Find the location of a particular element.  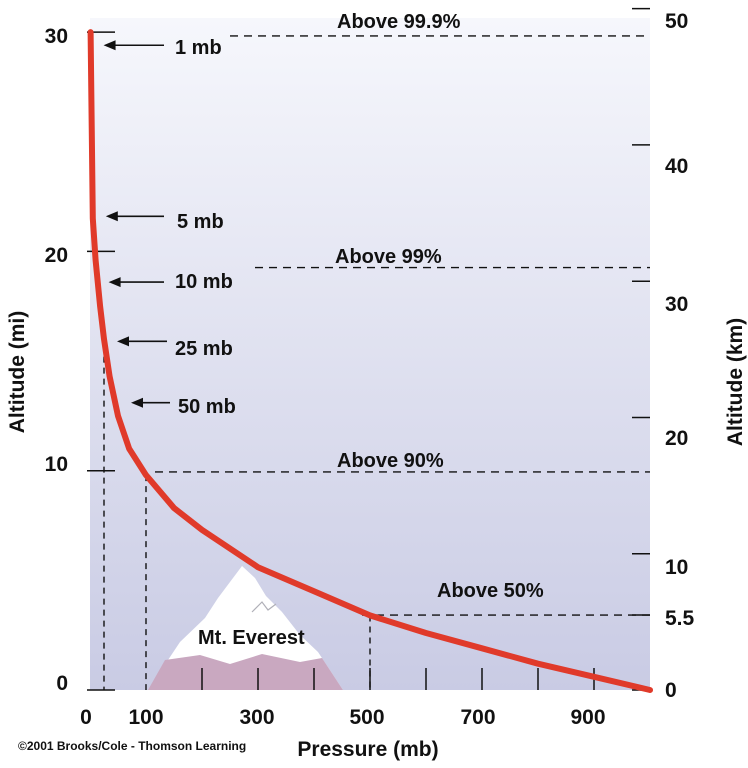

y-tick-labels-km: 0 5.5 10 20 30 40 50 is located at coordinates (680, 356).